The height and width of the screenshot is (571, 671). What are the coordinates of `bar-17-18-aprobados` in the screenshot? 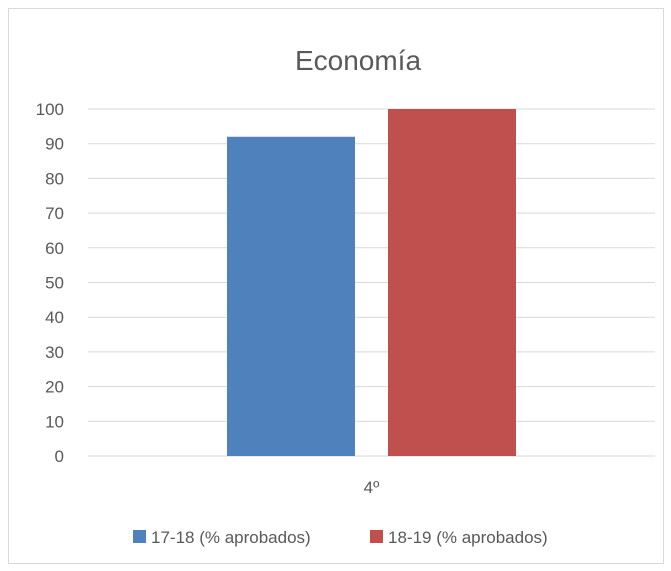 It's located at (291, 296).